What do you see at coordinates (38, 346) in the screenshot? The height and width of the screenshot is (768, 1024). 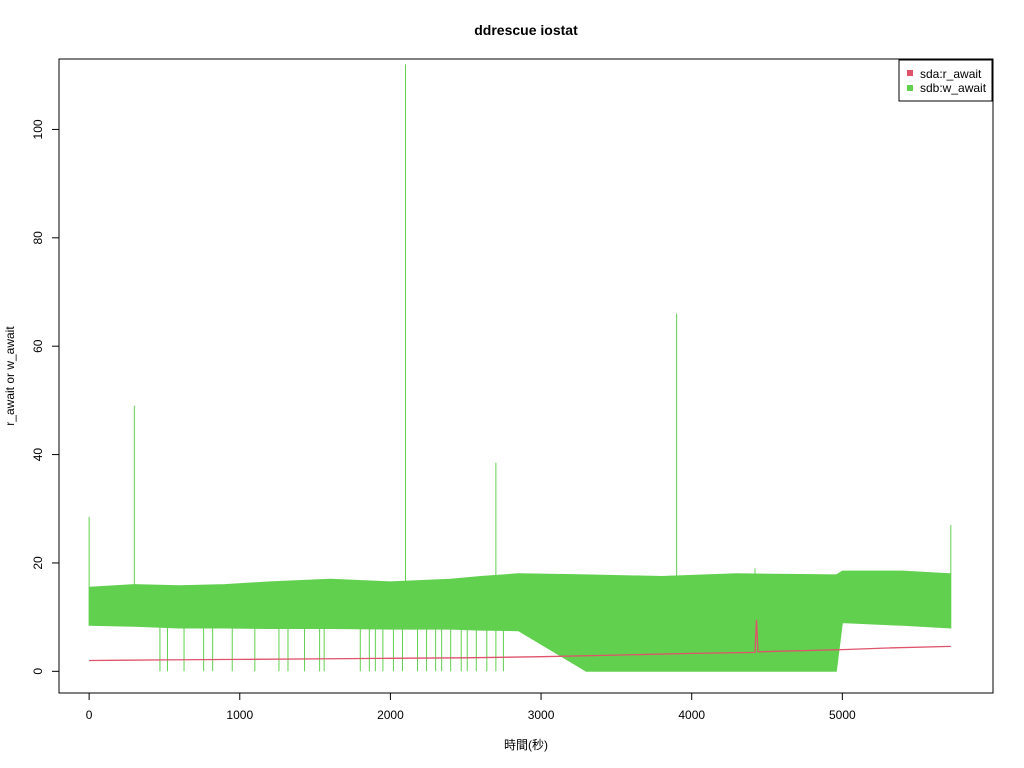 I see `y-tick-label-60: 60` at bounding box center [38, 346].